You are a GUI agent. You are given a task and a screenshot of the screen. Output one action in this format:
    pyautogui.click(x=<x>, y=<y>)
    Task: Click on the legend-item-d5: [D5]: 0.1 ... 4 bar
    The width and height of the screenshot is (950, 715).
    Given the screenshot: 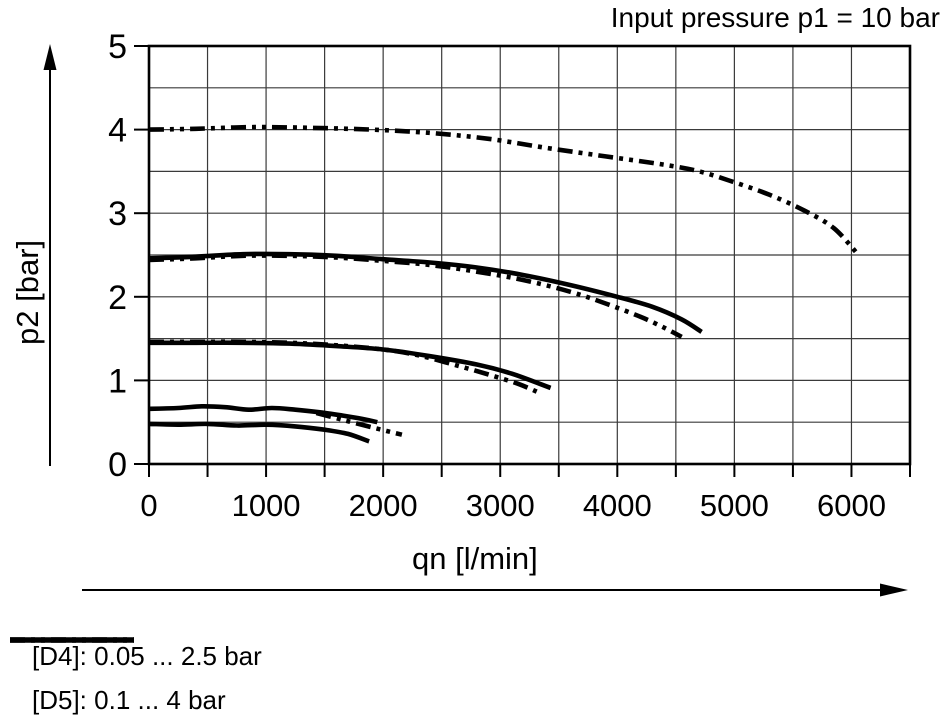 What is the action you would take?
    pyautogui.click(x=135, y=676)
    